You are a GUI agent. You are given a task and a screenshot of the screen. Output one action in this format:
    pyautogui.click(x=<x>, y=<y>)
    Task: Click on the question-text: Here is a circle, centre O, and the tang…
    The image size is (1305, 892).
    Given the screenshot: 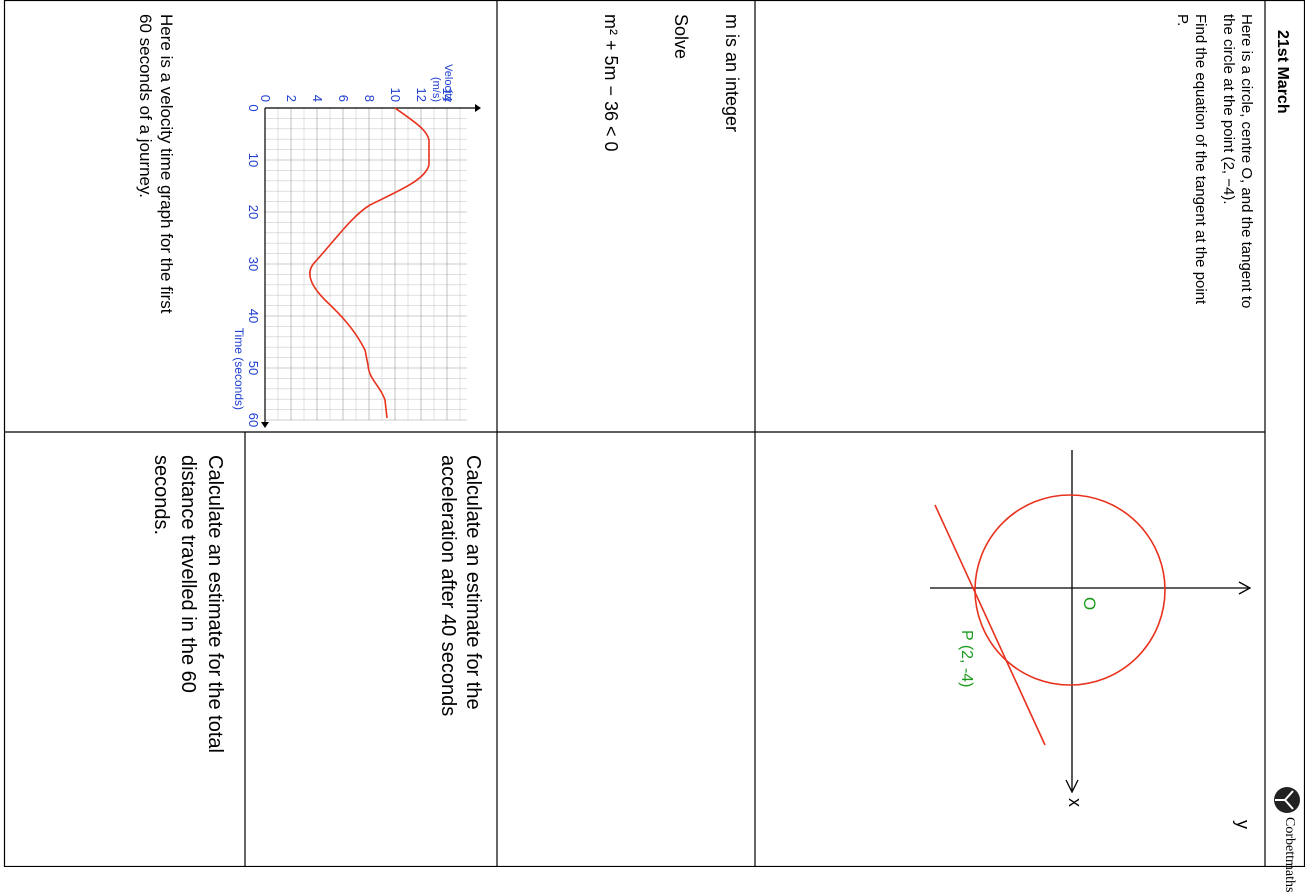 What is the action you would take?
    pyautogui.click(x=1214, y=161)
    